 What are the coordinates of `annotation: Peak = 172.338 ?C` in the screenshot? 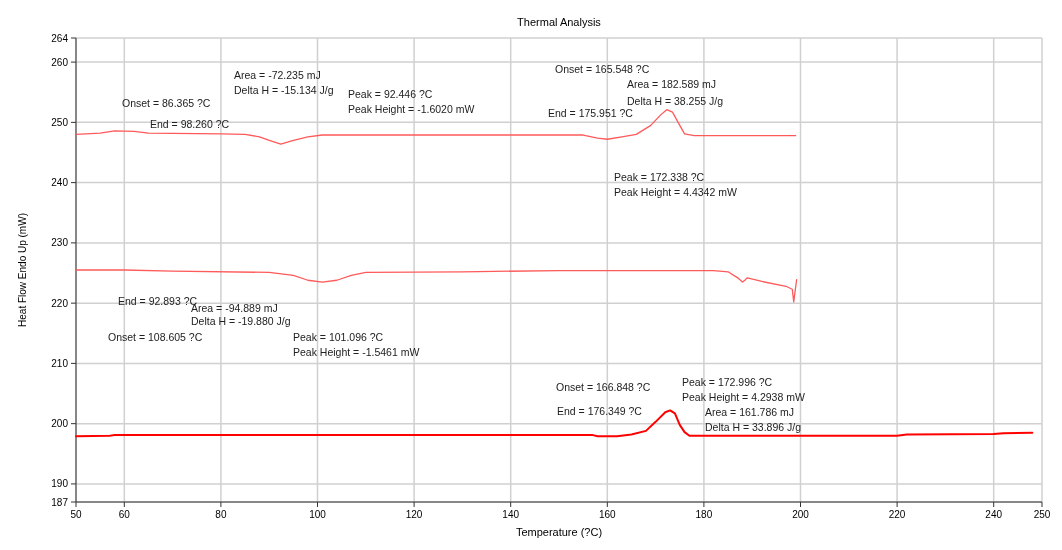 It's located at (659, 176).